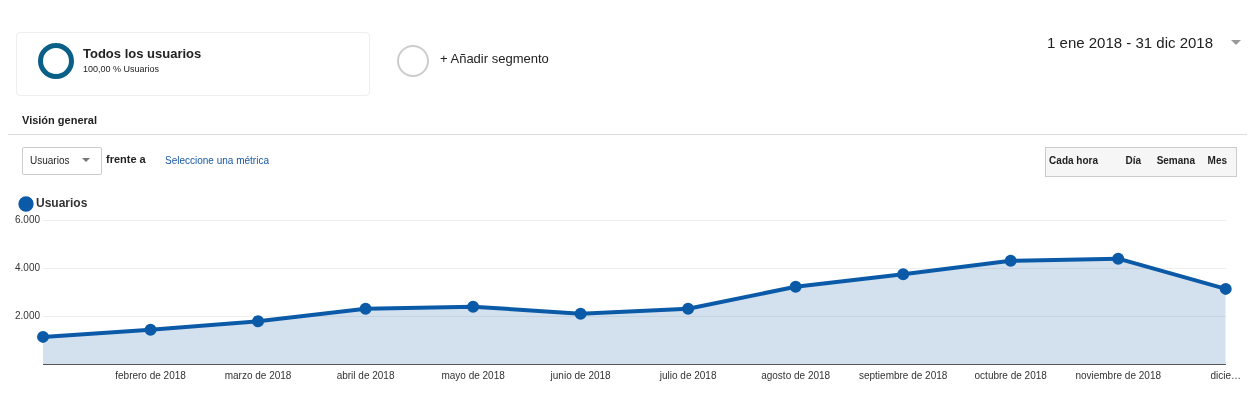 This screenshot has width=1255, height=403. I want to click on x-tick-label: abril de 2018, so click(365, 375).